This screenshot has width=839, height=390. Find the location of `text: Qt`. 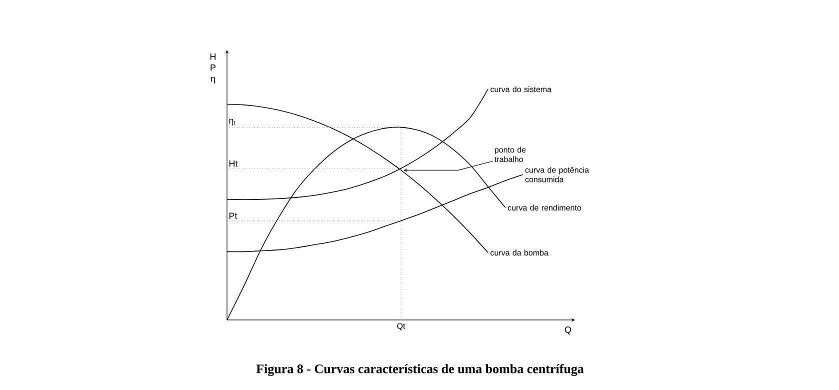

text: Qt is located at coordinates (401, 326).